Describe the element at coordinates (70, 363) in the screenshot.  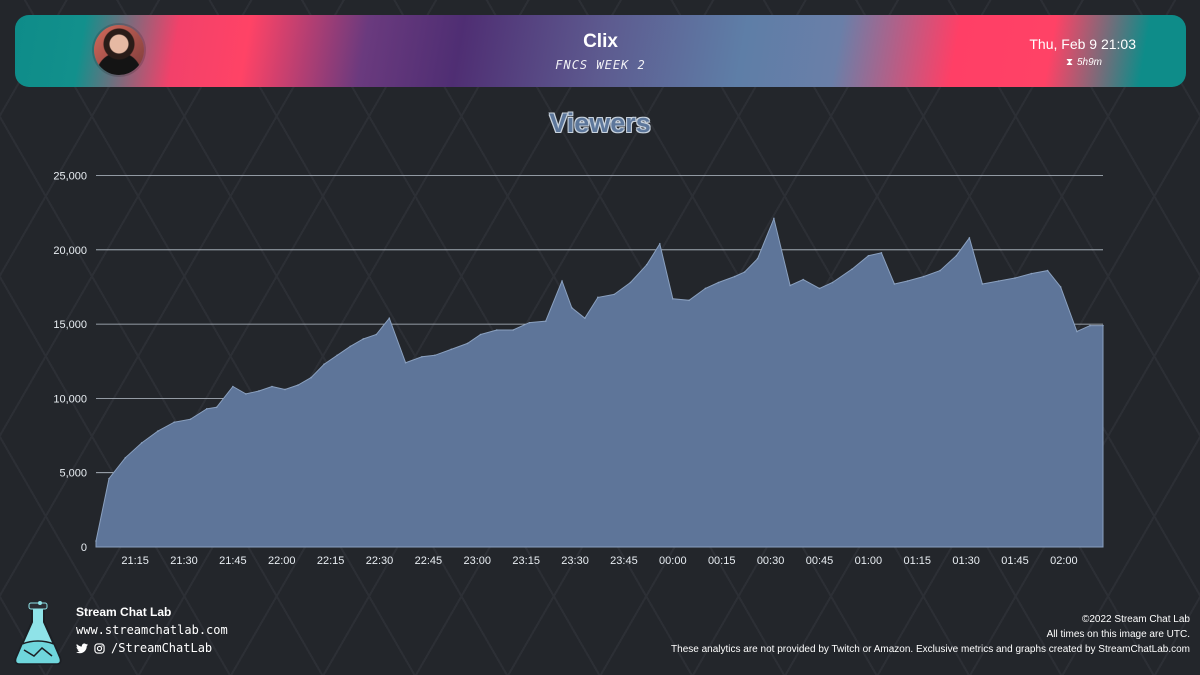
I see `y-axis: 0 5,000 10,000 15,000 20,000 25,000` at that location.